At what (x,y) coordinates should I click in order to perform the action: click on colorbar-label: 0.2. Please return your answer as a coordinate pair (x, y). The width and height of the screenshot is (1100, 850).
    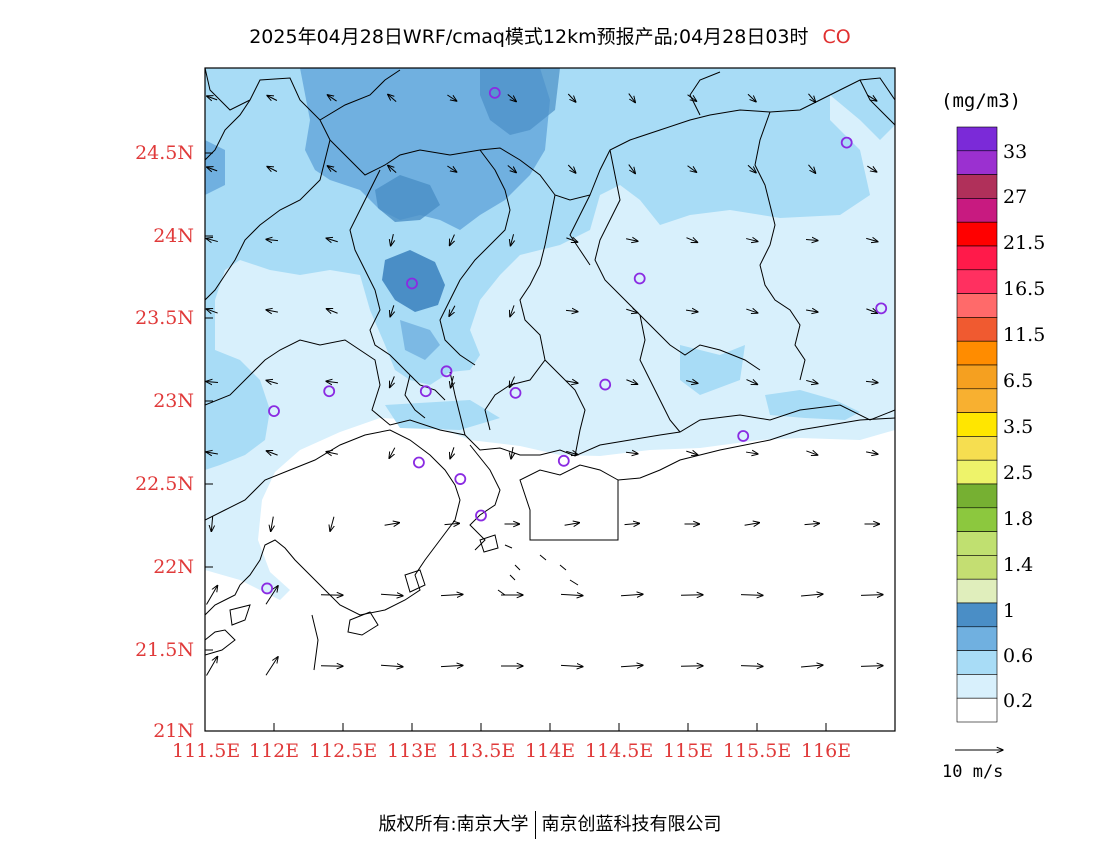
    Looking at the image, I should click on (1018, 701).